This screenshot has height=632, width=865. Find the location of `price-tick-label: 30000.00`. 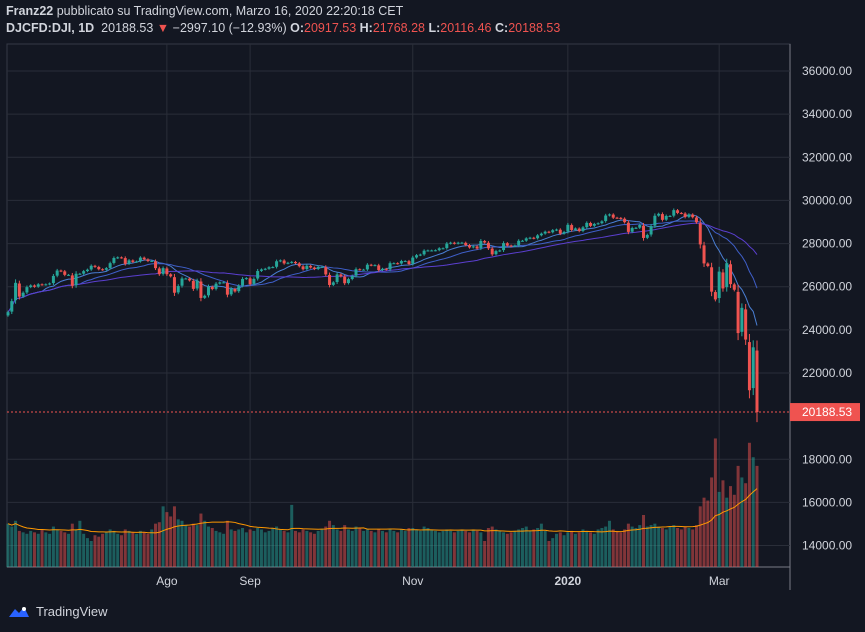

price-tick-label: 30000.00 is located at coordinates (827, 200).